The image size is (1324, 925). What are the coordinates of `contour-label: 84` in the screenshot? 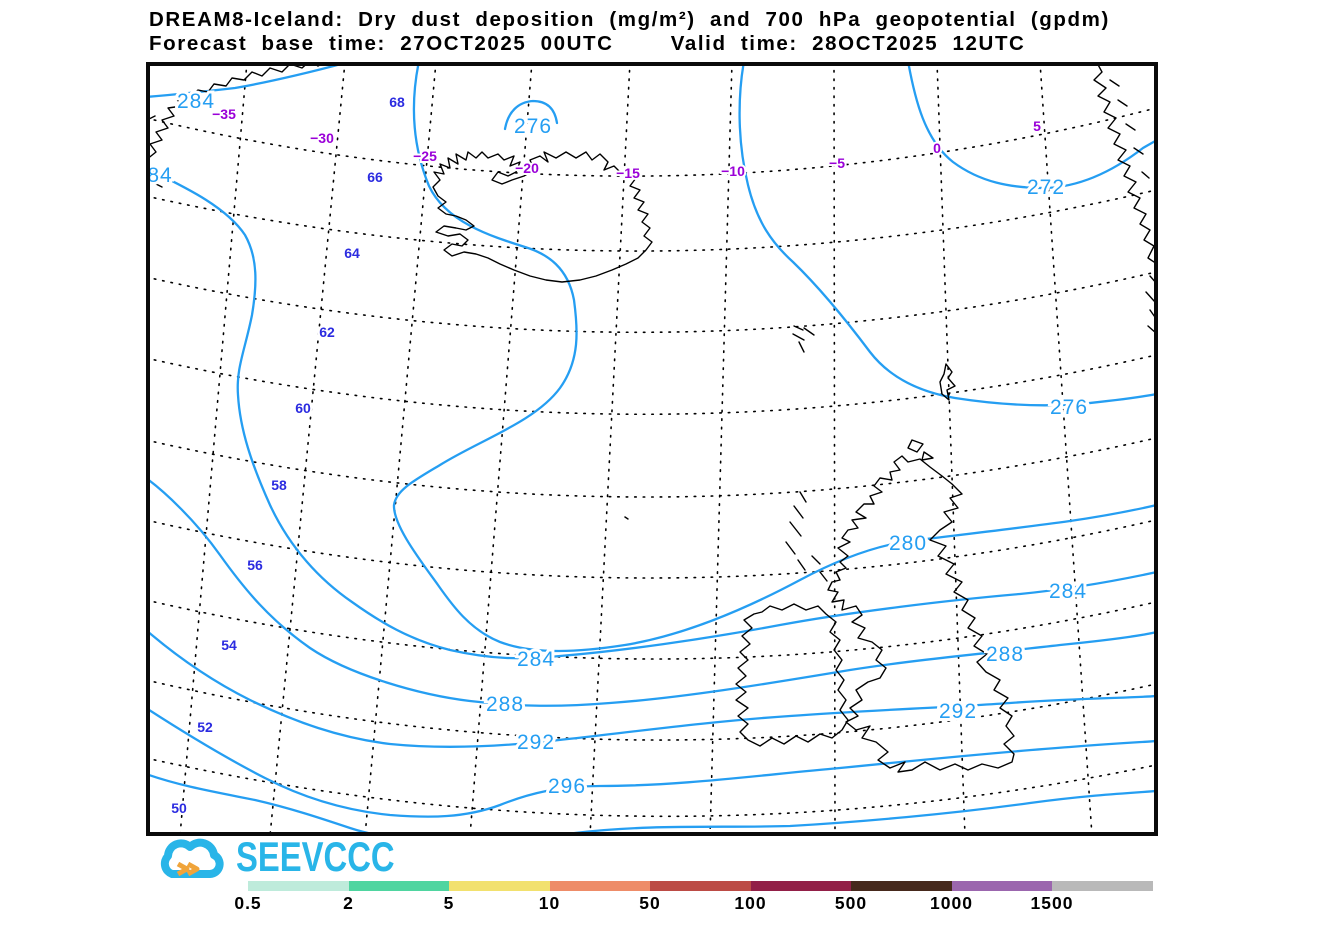 It's located at (159, 175).